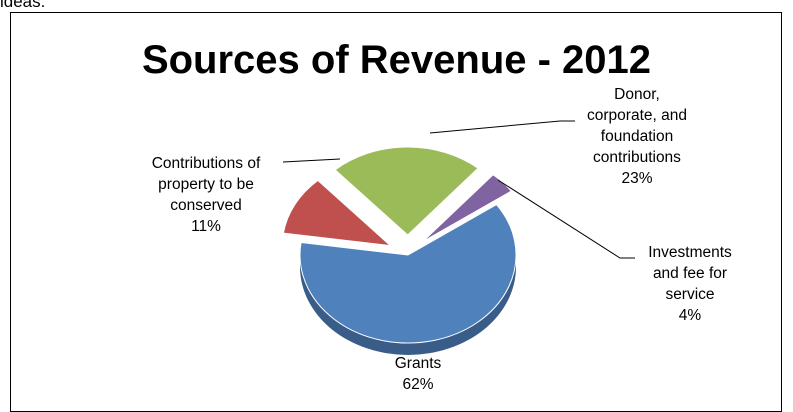 The image size is (793, 412). I want to click on slice-name-line: corporate, and, so click(637, 115).